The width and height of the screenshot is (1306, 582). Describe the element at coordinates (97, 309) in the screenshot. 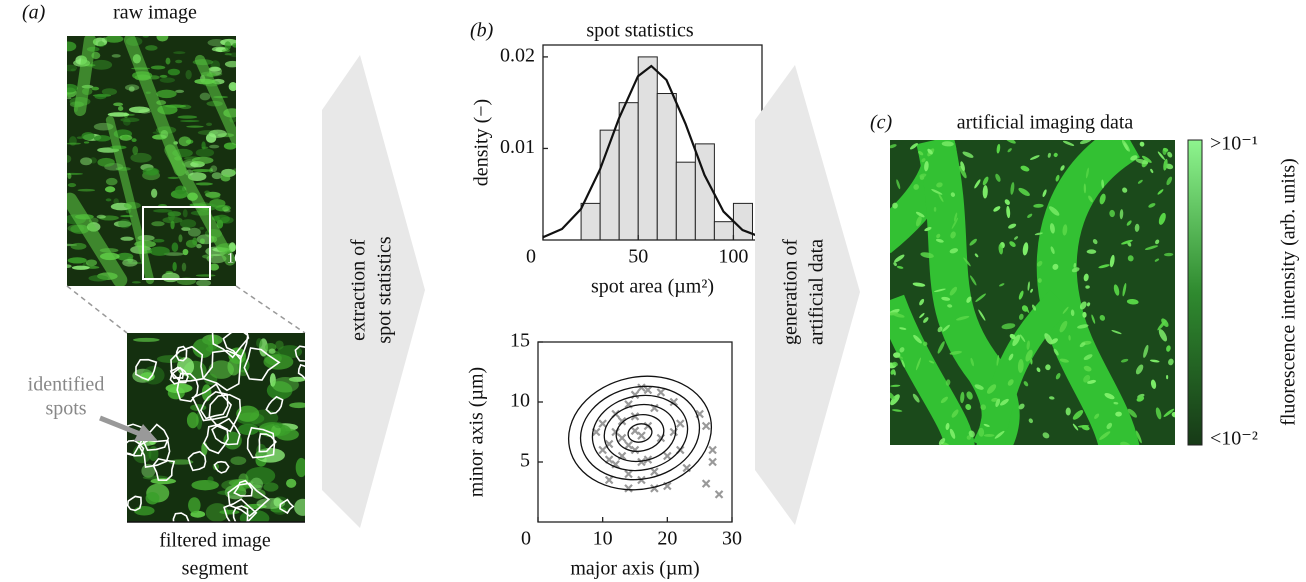

I see `zoom-line` at that location.